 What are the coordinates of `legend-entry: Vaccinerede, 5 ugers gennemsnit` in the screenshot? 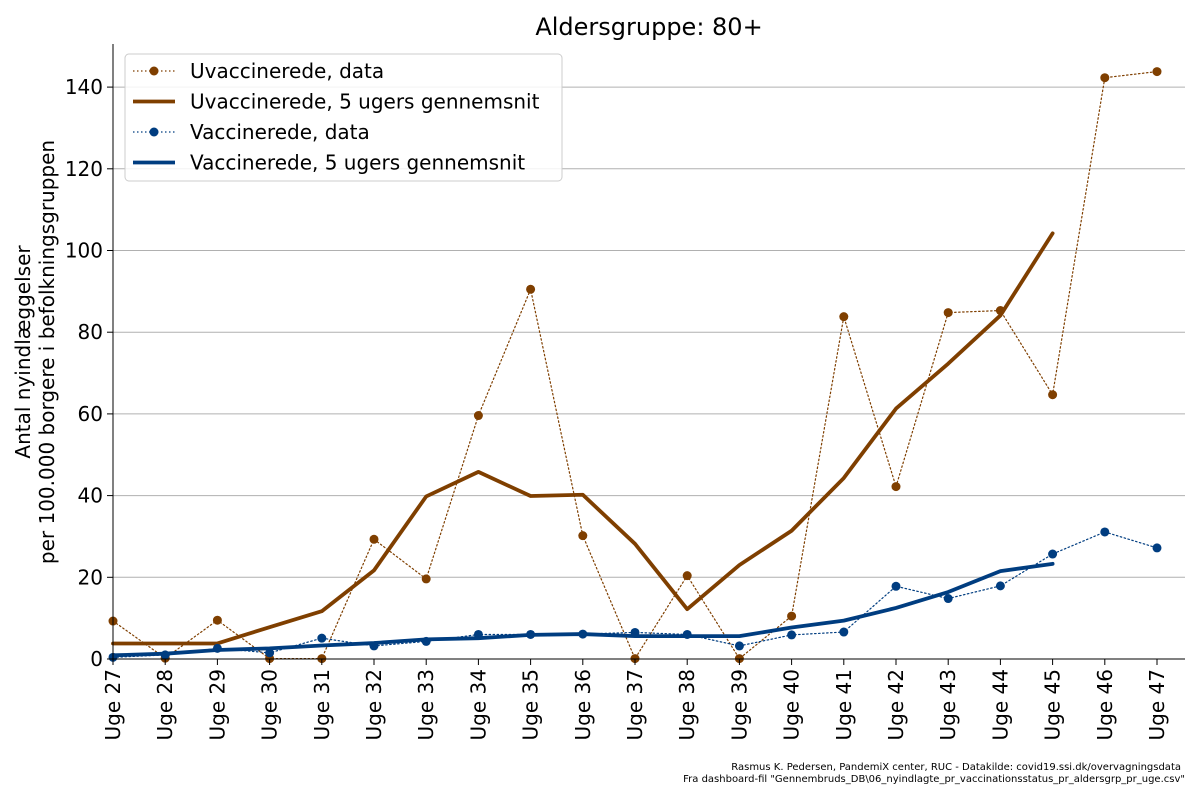 It's located at (357, 163).